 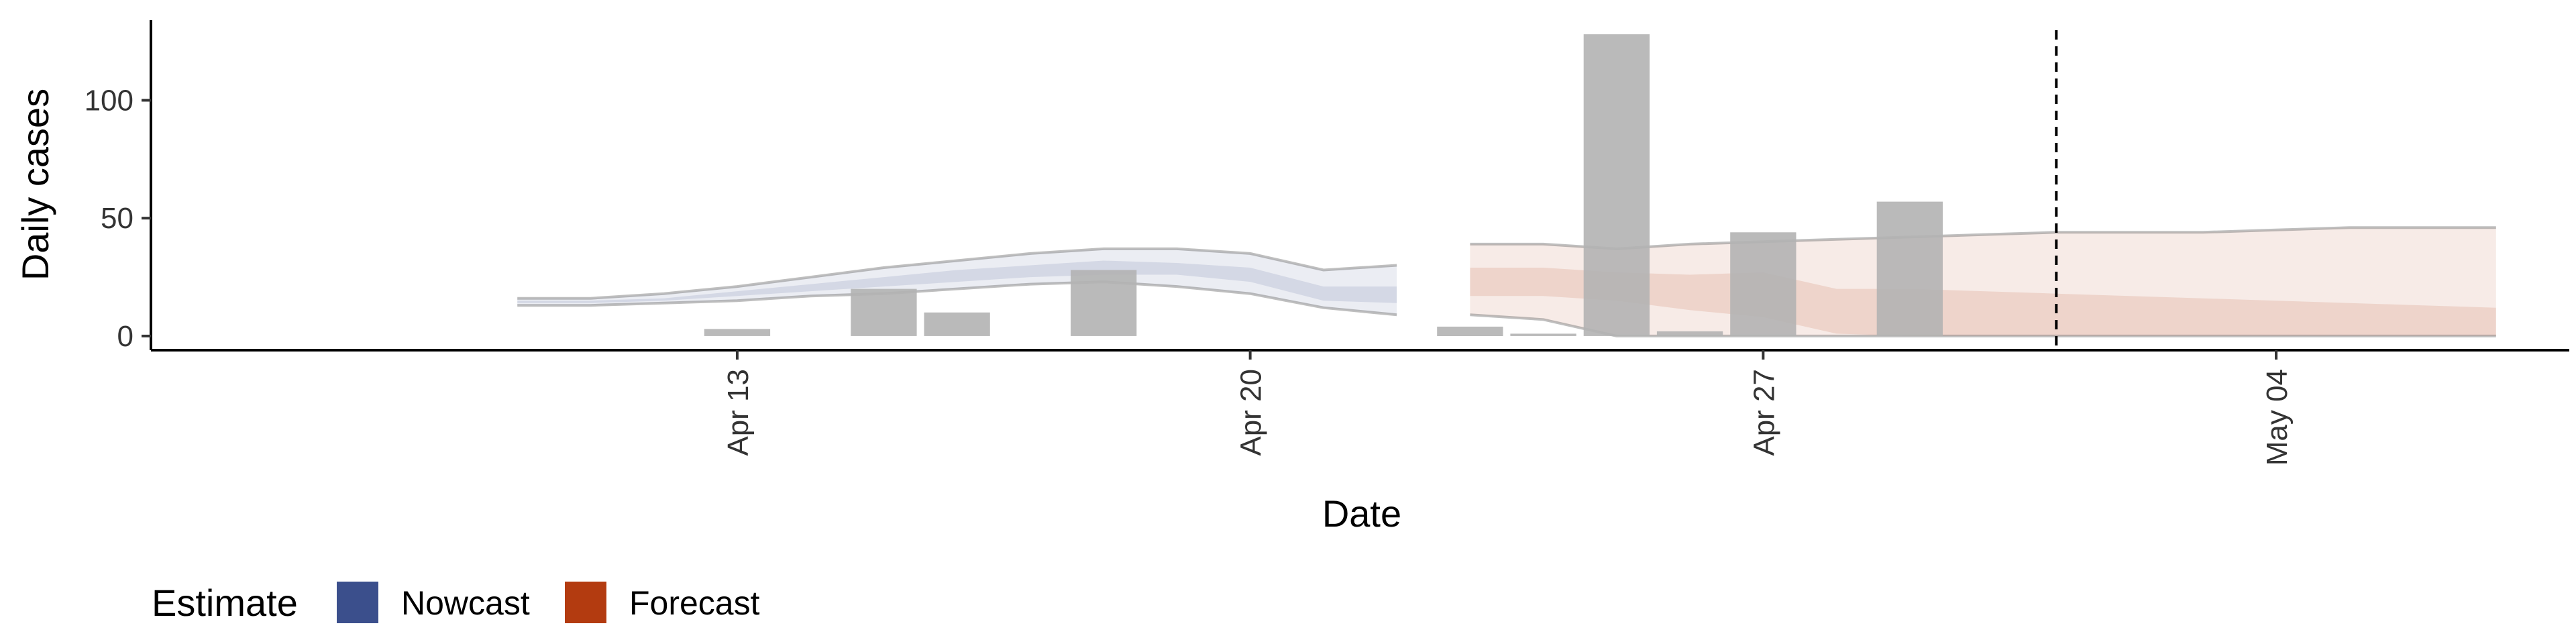 I want to click on legend-label-forecast: Forecast, so click(x=694, y=603).